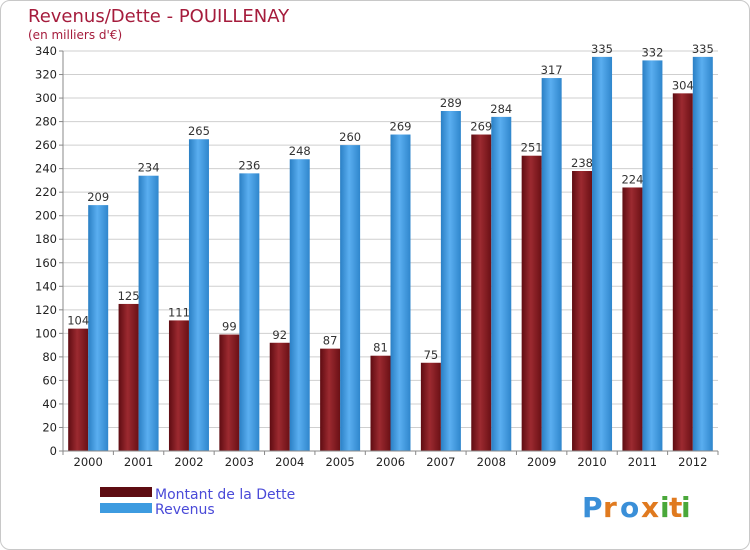  What do you see at coordinates (46, 98) in the screenshot?
I see `y-tick-label: 300` at bounding box center [46, 98].